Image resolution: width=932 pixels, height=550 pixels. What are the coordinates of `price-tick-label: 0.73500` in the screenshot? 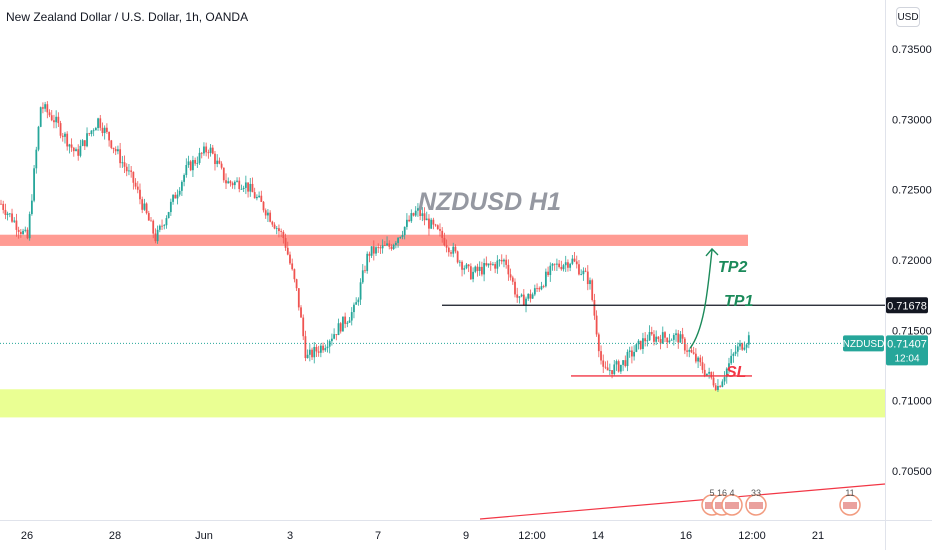 It's located at (912, 50).